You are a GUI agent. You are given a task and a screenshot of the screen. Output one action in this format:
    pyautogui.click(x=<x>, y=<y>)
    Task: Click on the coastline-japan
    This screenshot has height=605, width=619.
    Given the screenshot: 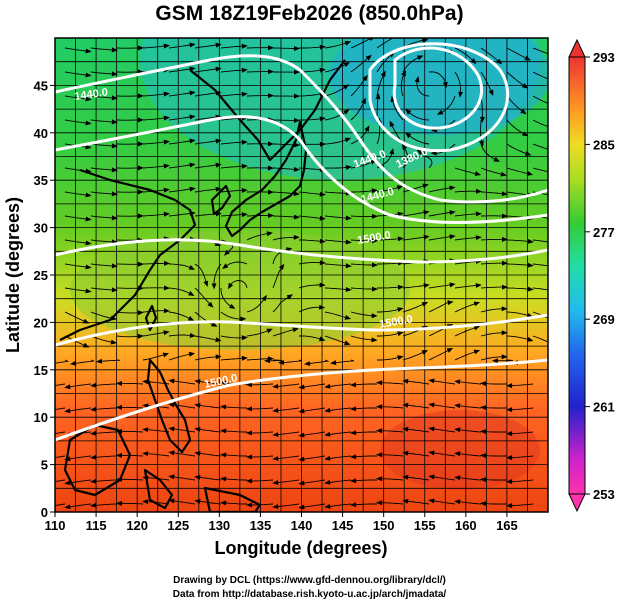 What is the action you would take?
    pyautogui.click(x=266, y=179)
    